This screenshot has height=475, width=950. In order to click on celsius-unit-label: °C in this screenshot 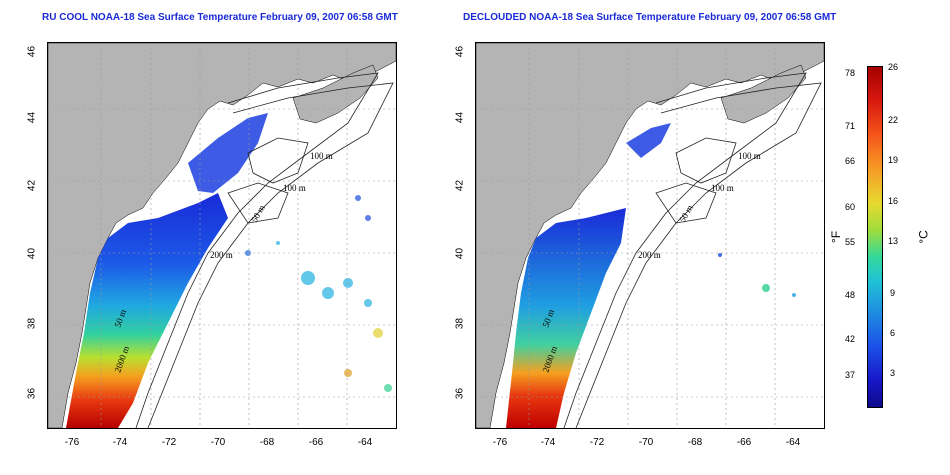, I will do `click(923, 237)`.